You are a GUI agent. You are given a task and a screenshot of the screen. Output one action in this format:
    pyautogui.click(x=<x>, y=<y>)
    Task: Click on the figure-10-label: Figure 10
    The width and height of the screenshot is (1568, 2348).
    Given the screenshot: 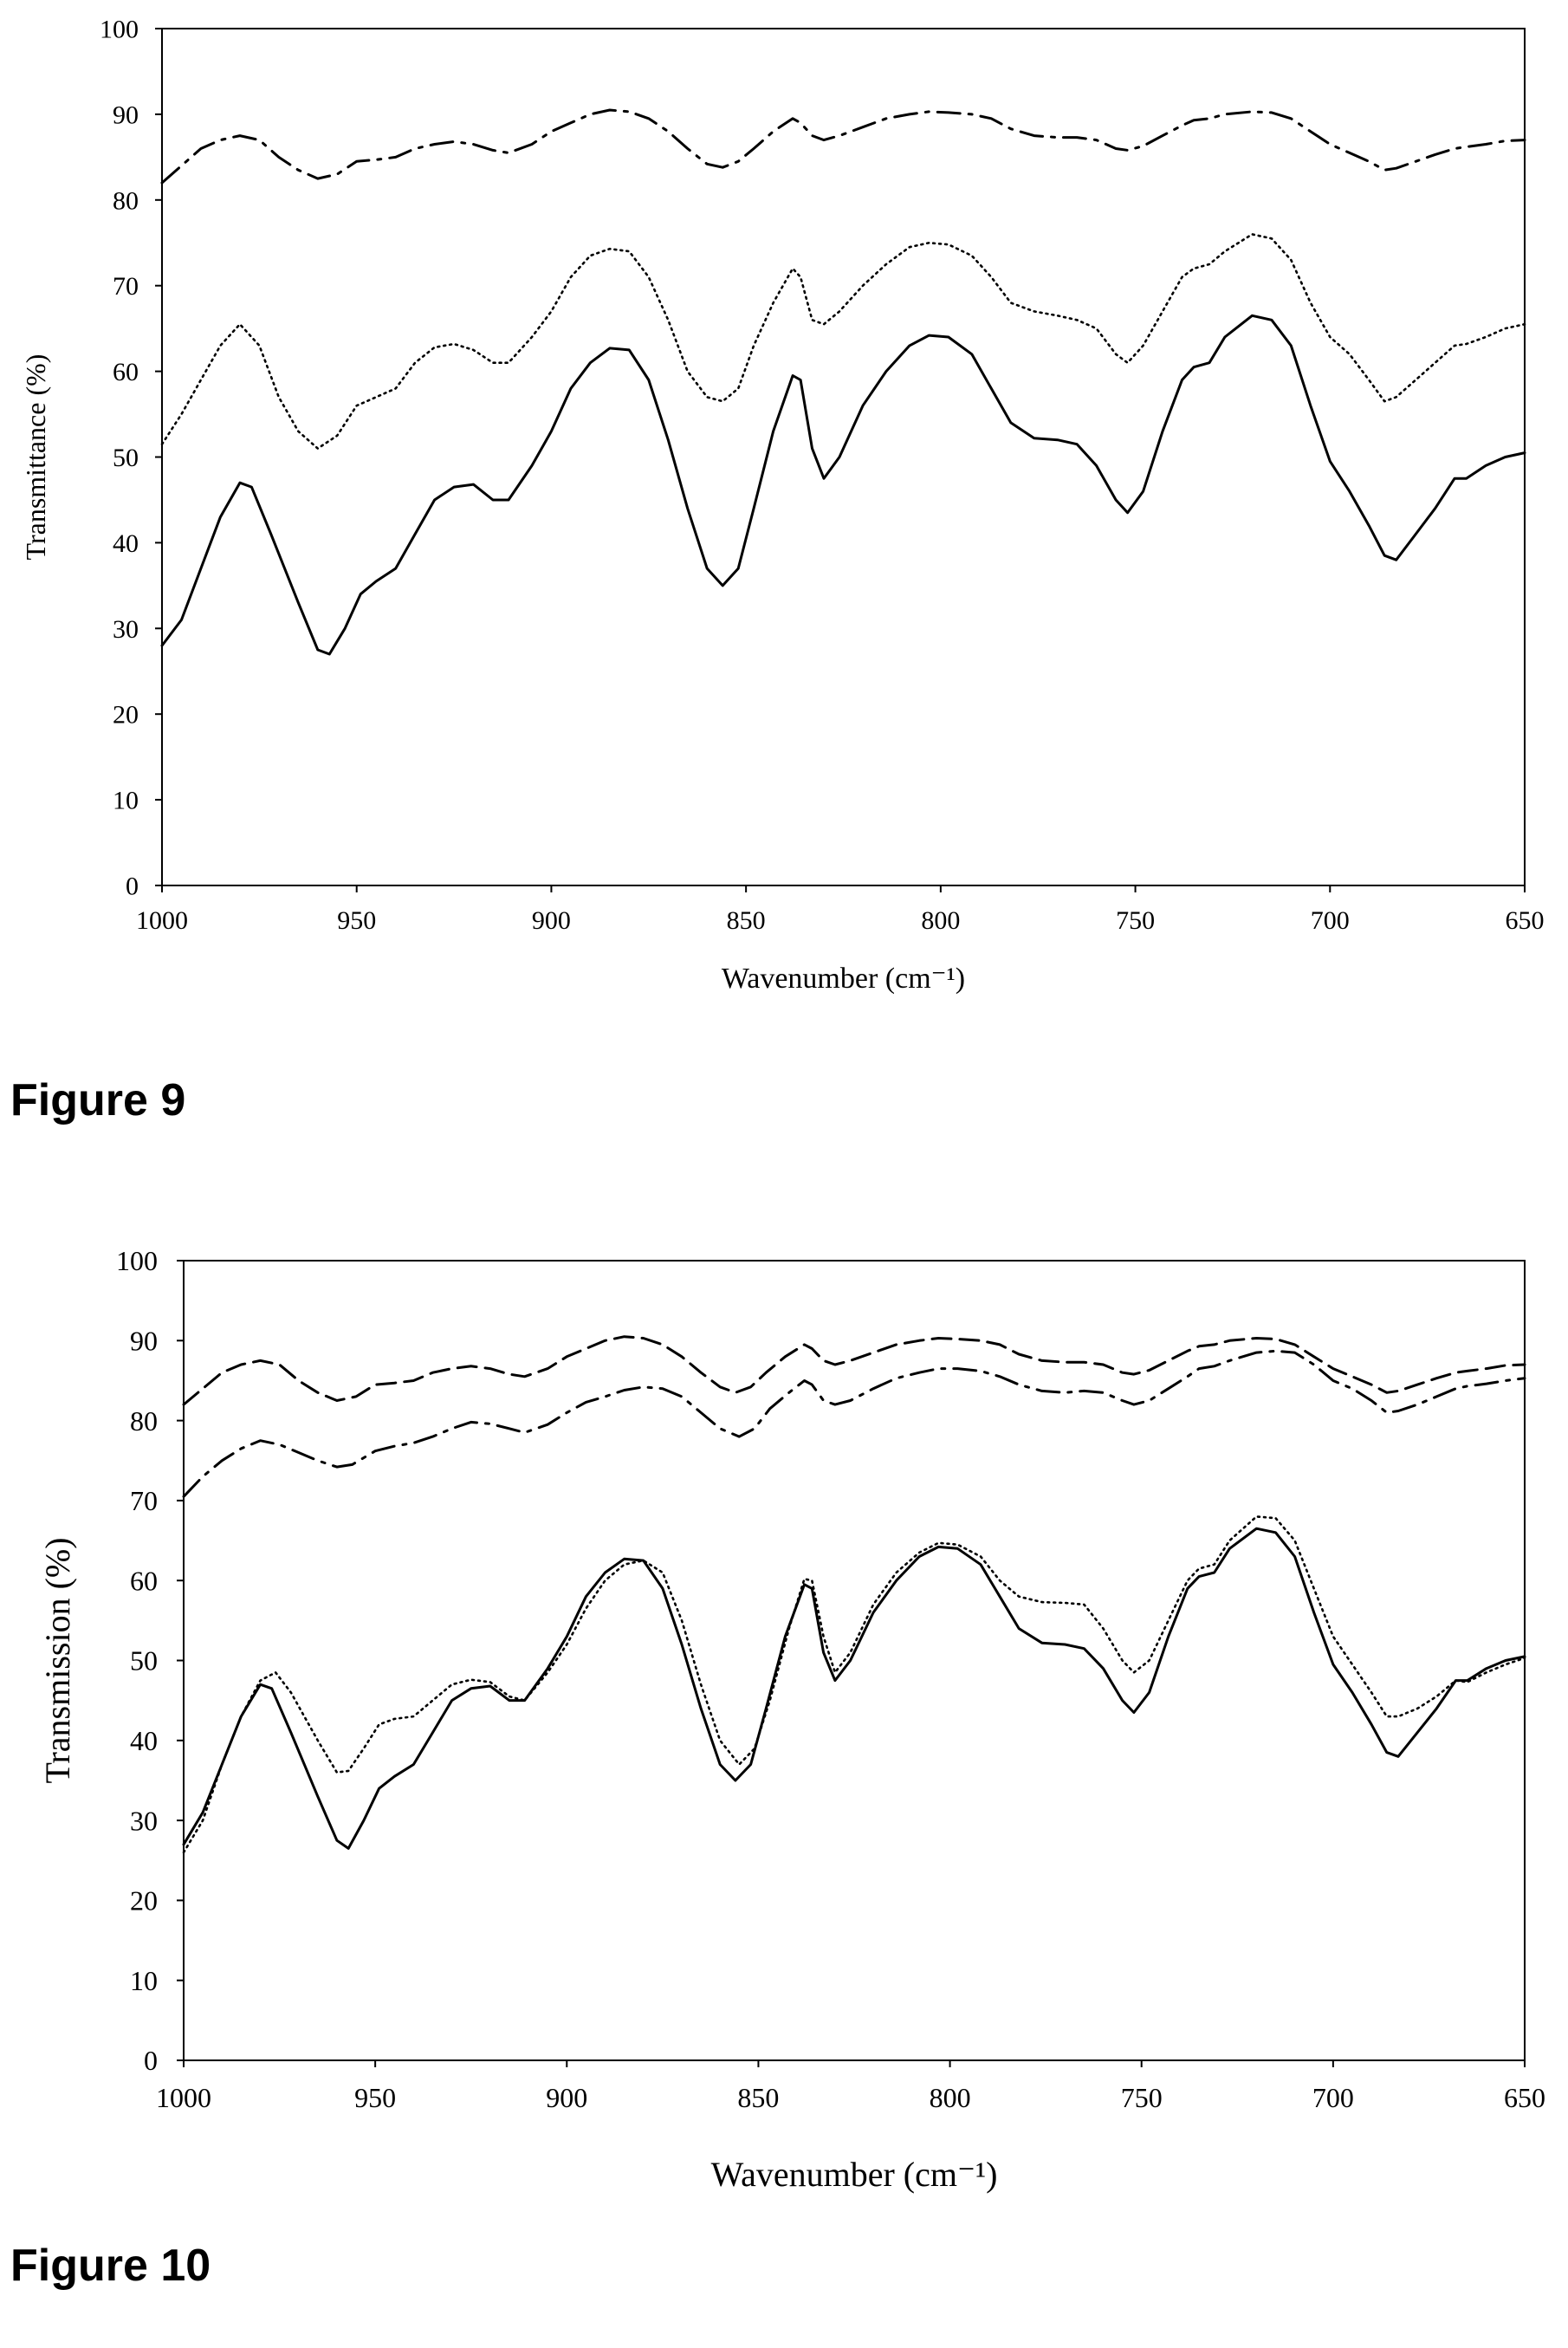 What is the action you would take?
    pyautogui.click(x=110, y=2266)
    